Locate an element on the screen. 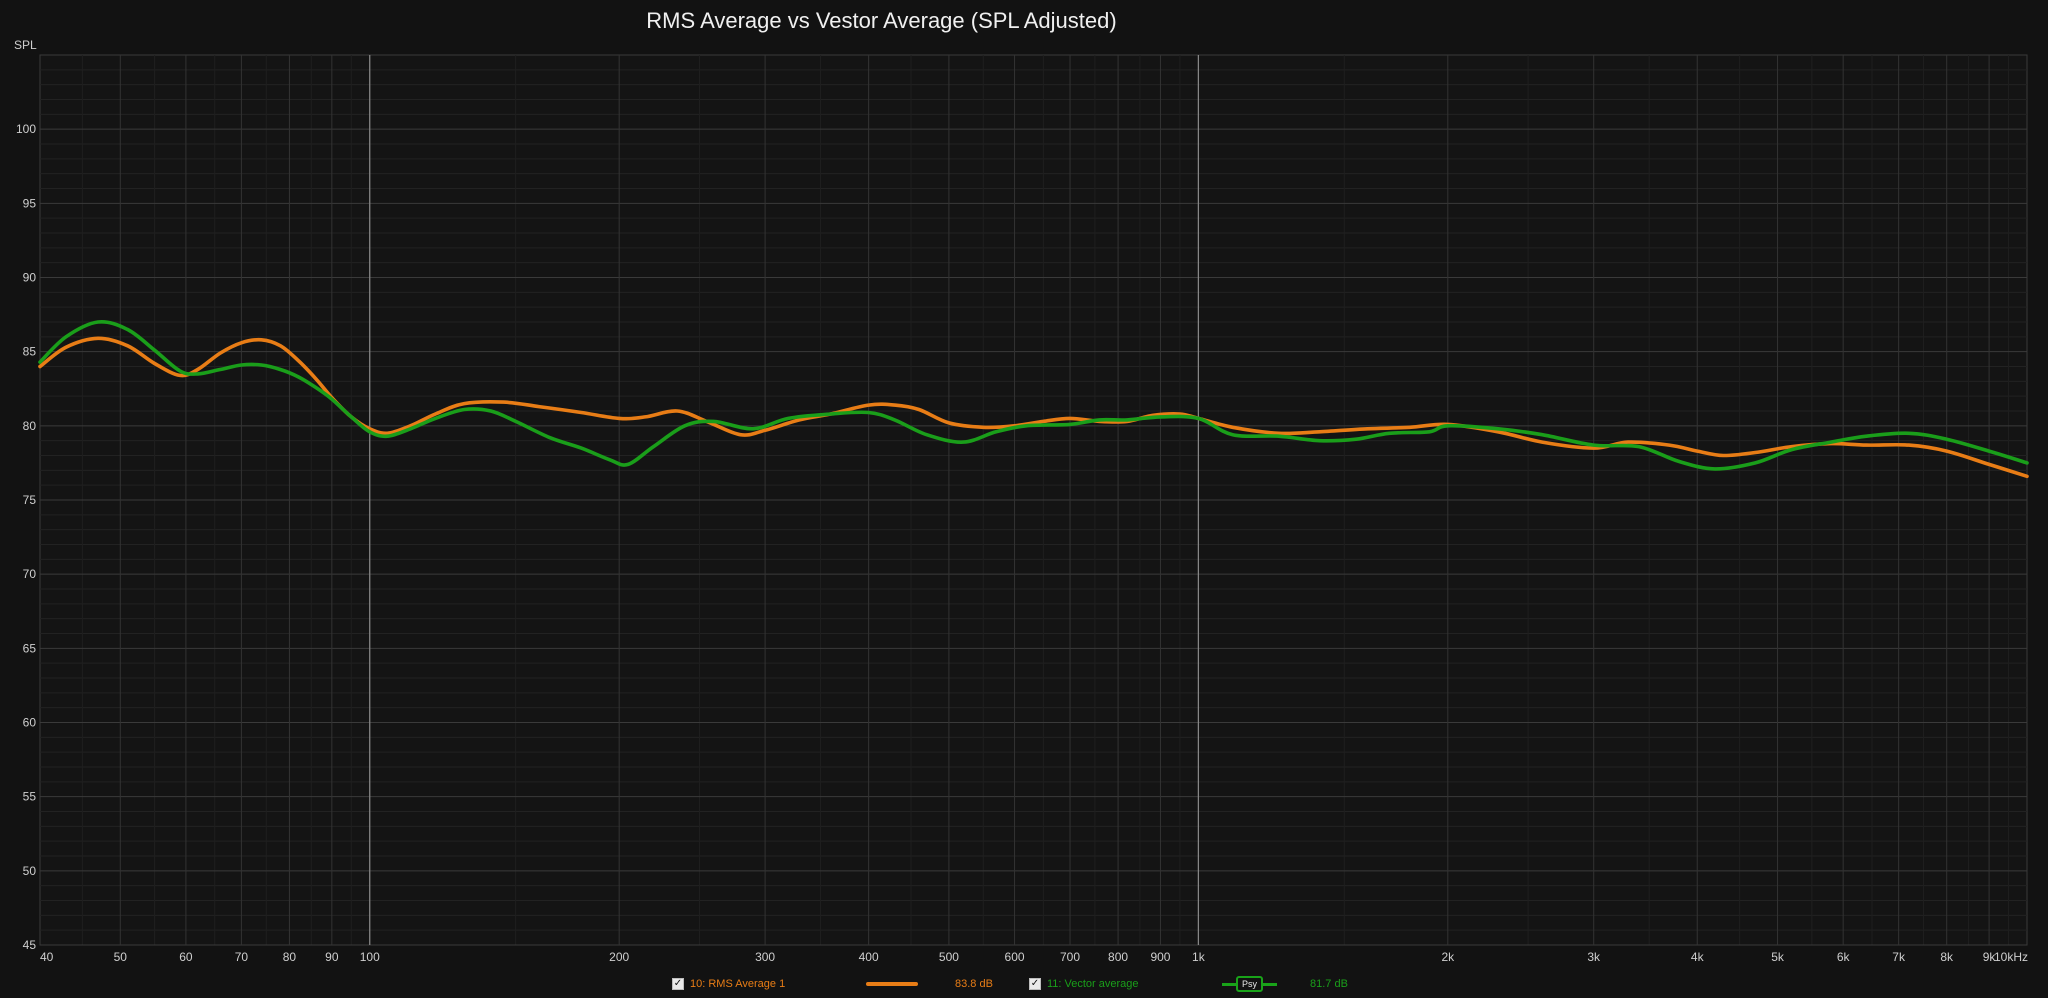 The height and width of the screenshot is (998, 2048). x-tick-label: 200 is located at coordinates (619, 957).